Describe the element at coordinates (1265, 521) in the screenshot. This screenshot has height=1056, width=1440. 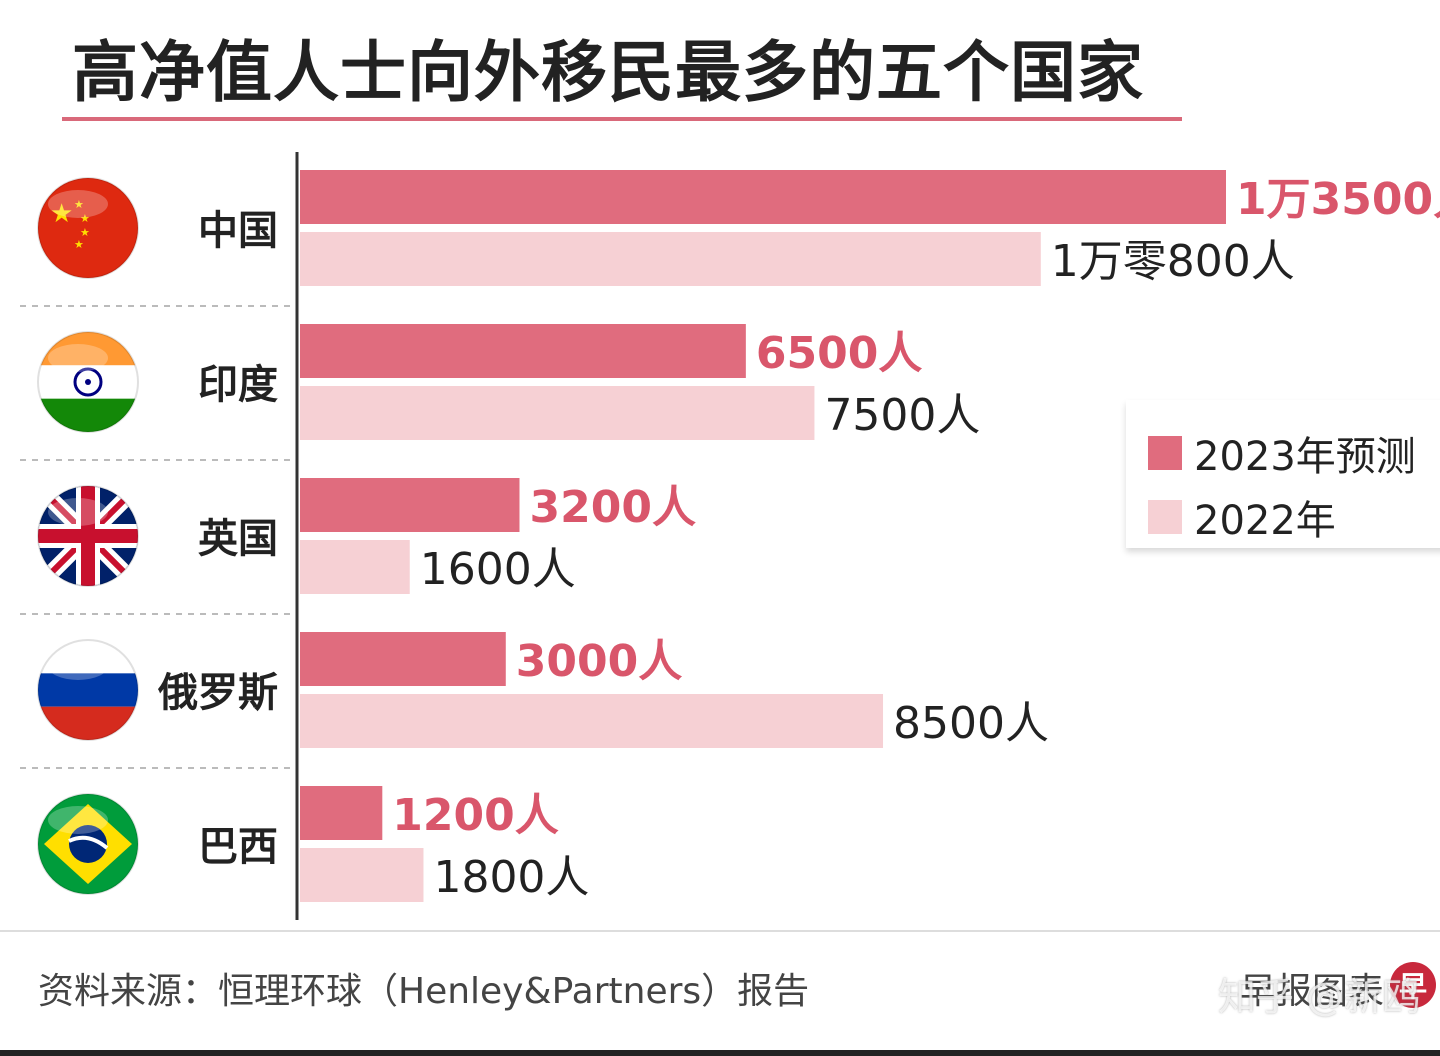
I see `legend-label-2022: 2022年` at that location.